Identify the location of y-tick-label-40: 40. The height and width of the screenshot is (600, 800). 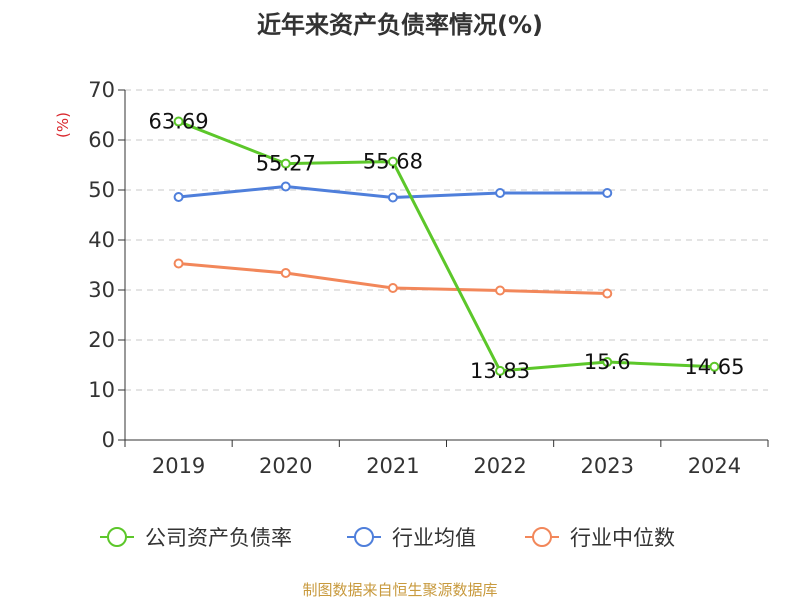
(101, 240).